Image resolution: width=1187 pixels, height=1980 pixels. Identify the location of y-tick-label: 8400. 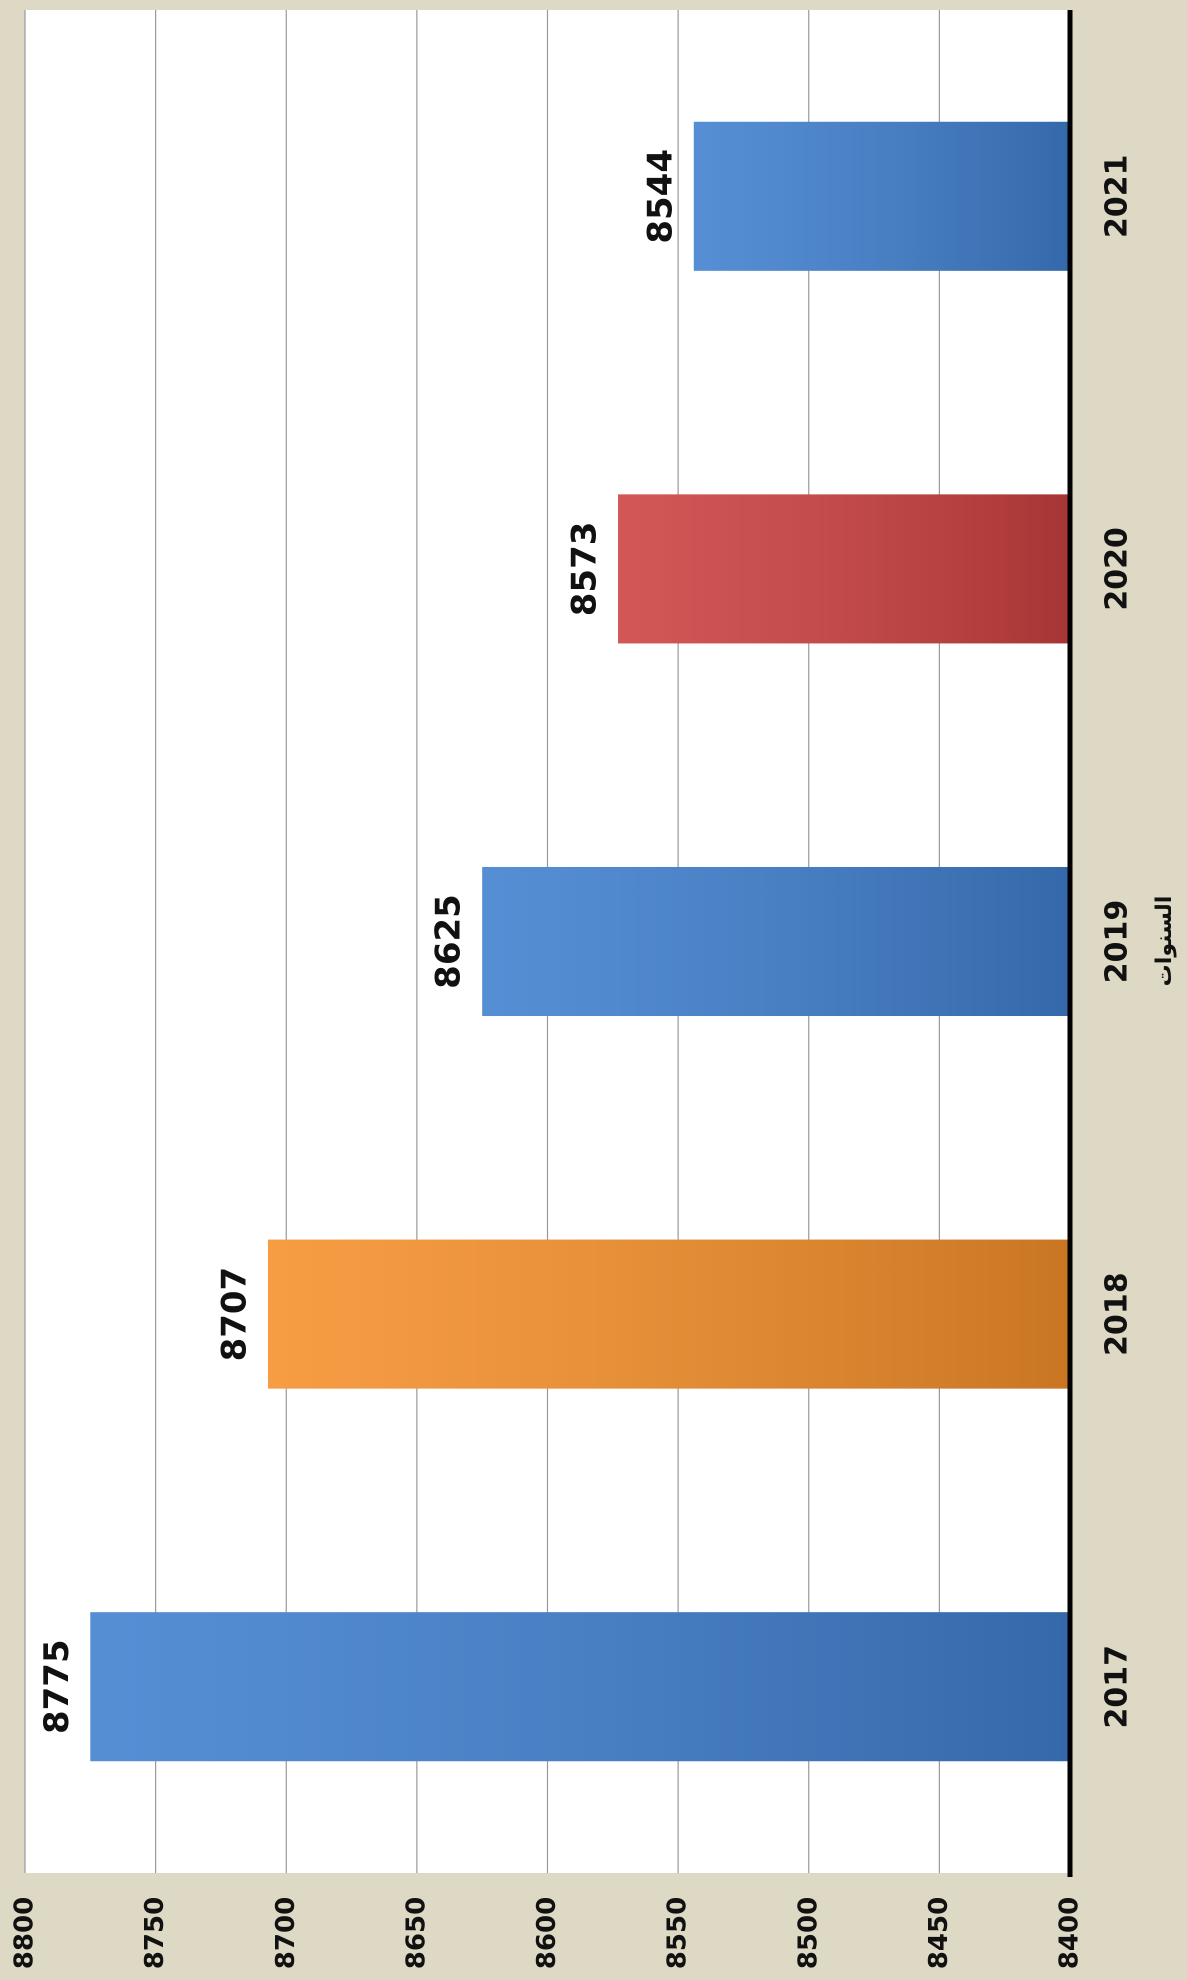
(1070, 1933).